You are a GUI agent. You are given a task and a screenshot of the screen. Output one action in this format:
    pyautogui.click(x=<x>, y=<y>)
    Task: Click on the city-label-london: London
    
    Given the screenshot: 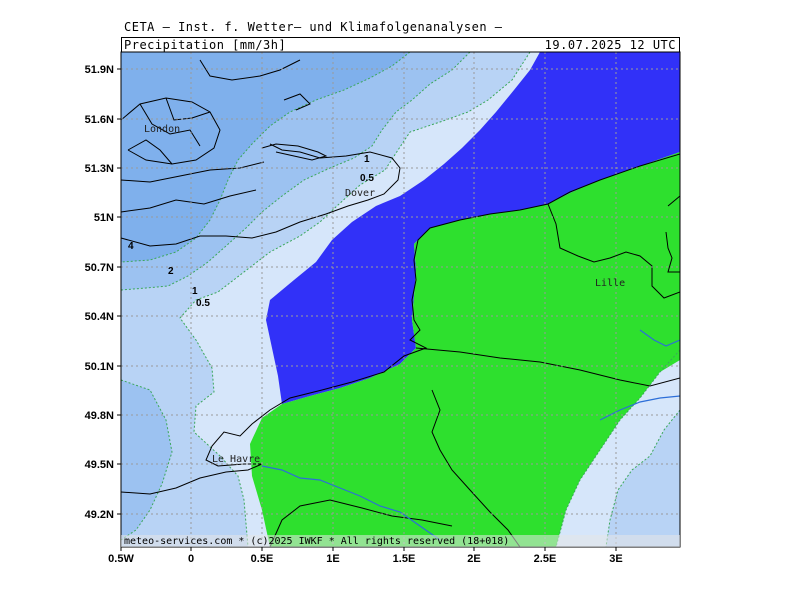 What is the action you would take?
    pyautogui.click(x=162, y=129)
    